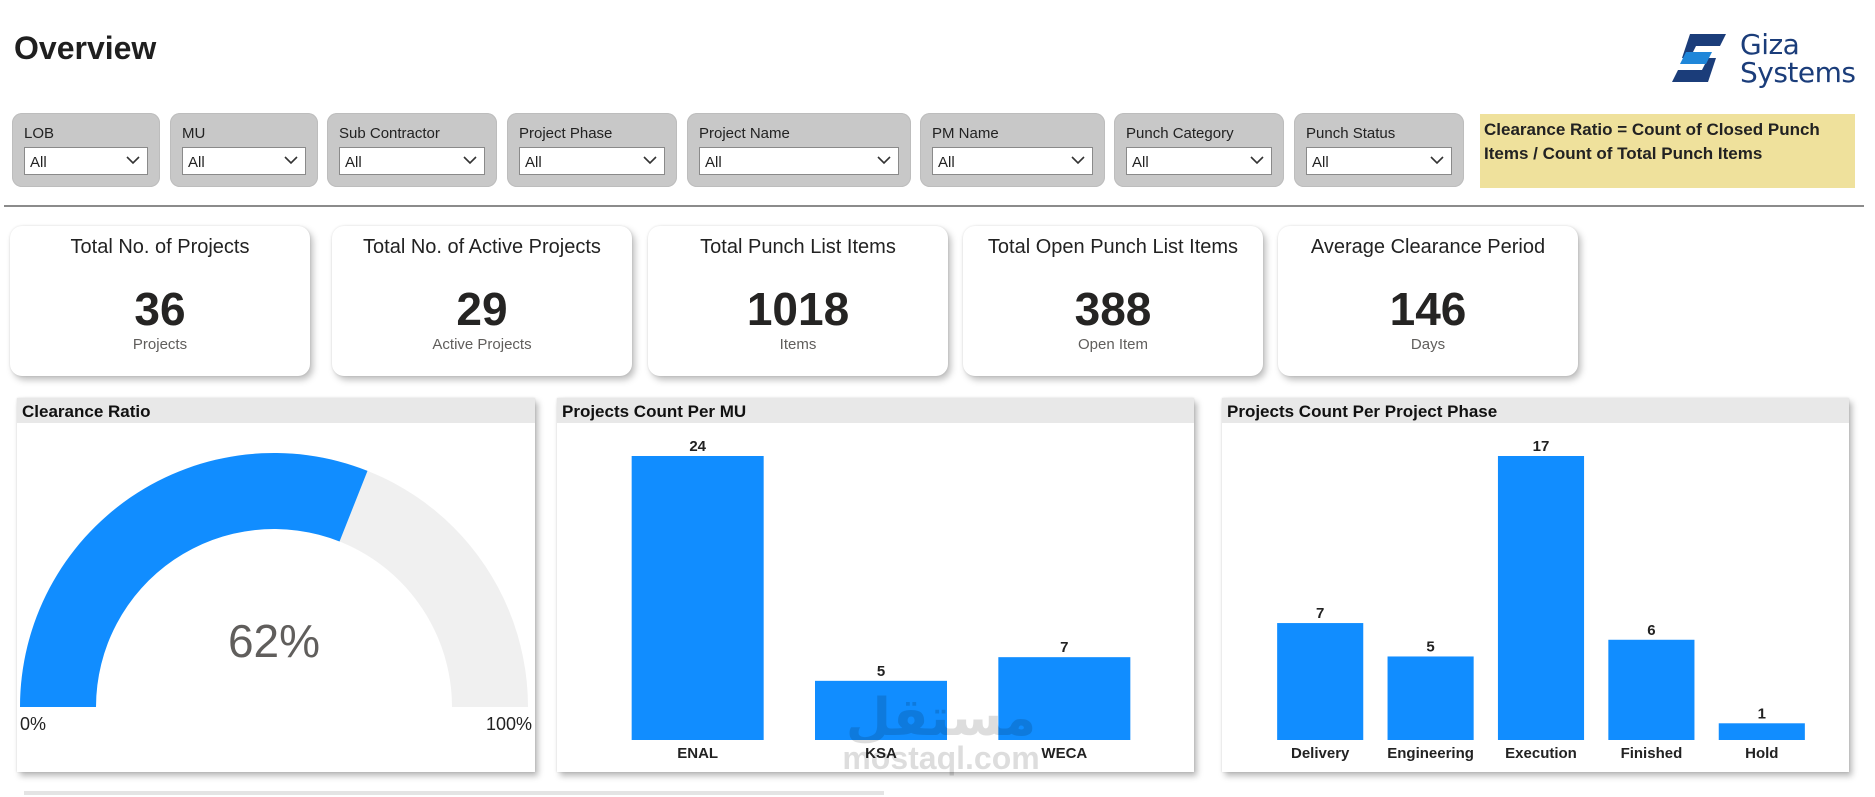  Describe the element at coordinates (744, 133) in the screenshot. I see `filter-label: Project Name` at that location.